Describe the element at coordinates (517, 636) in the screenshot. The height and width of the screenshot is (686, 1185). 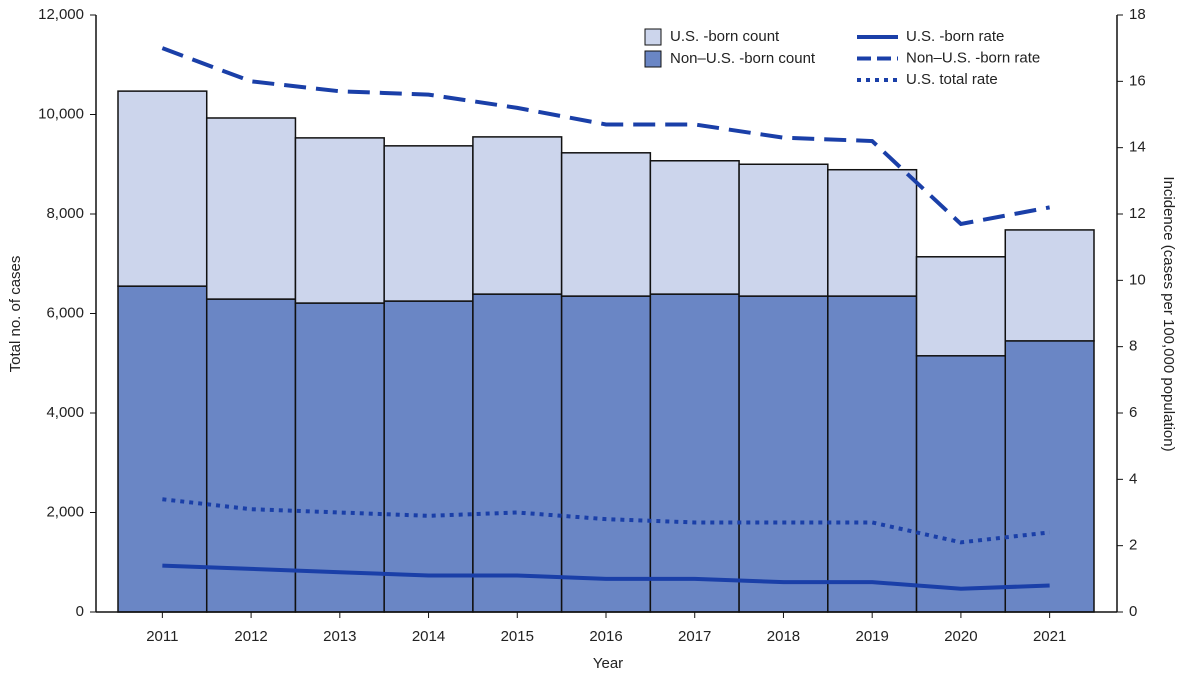
I see `x-tick-label: 2015` at that location.